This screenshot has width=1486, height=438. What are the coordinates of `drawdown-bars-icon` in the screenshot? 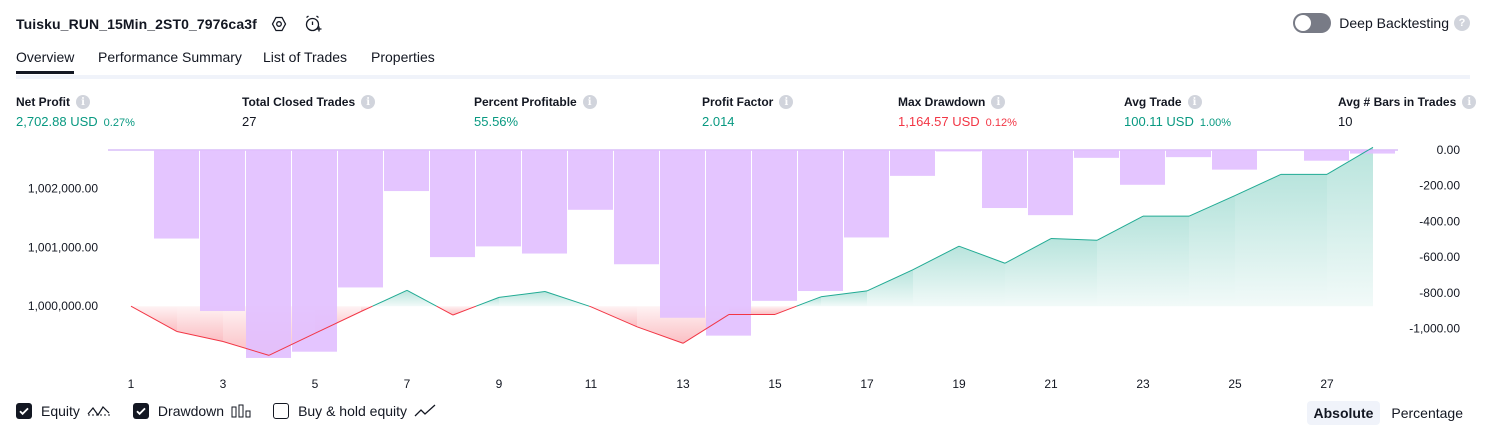 It's located at (241, 411).